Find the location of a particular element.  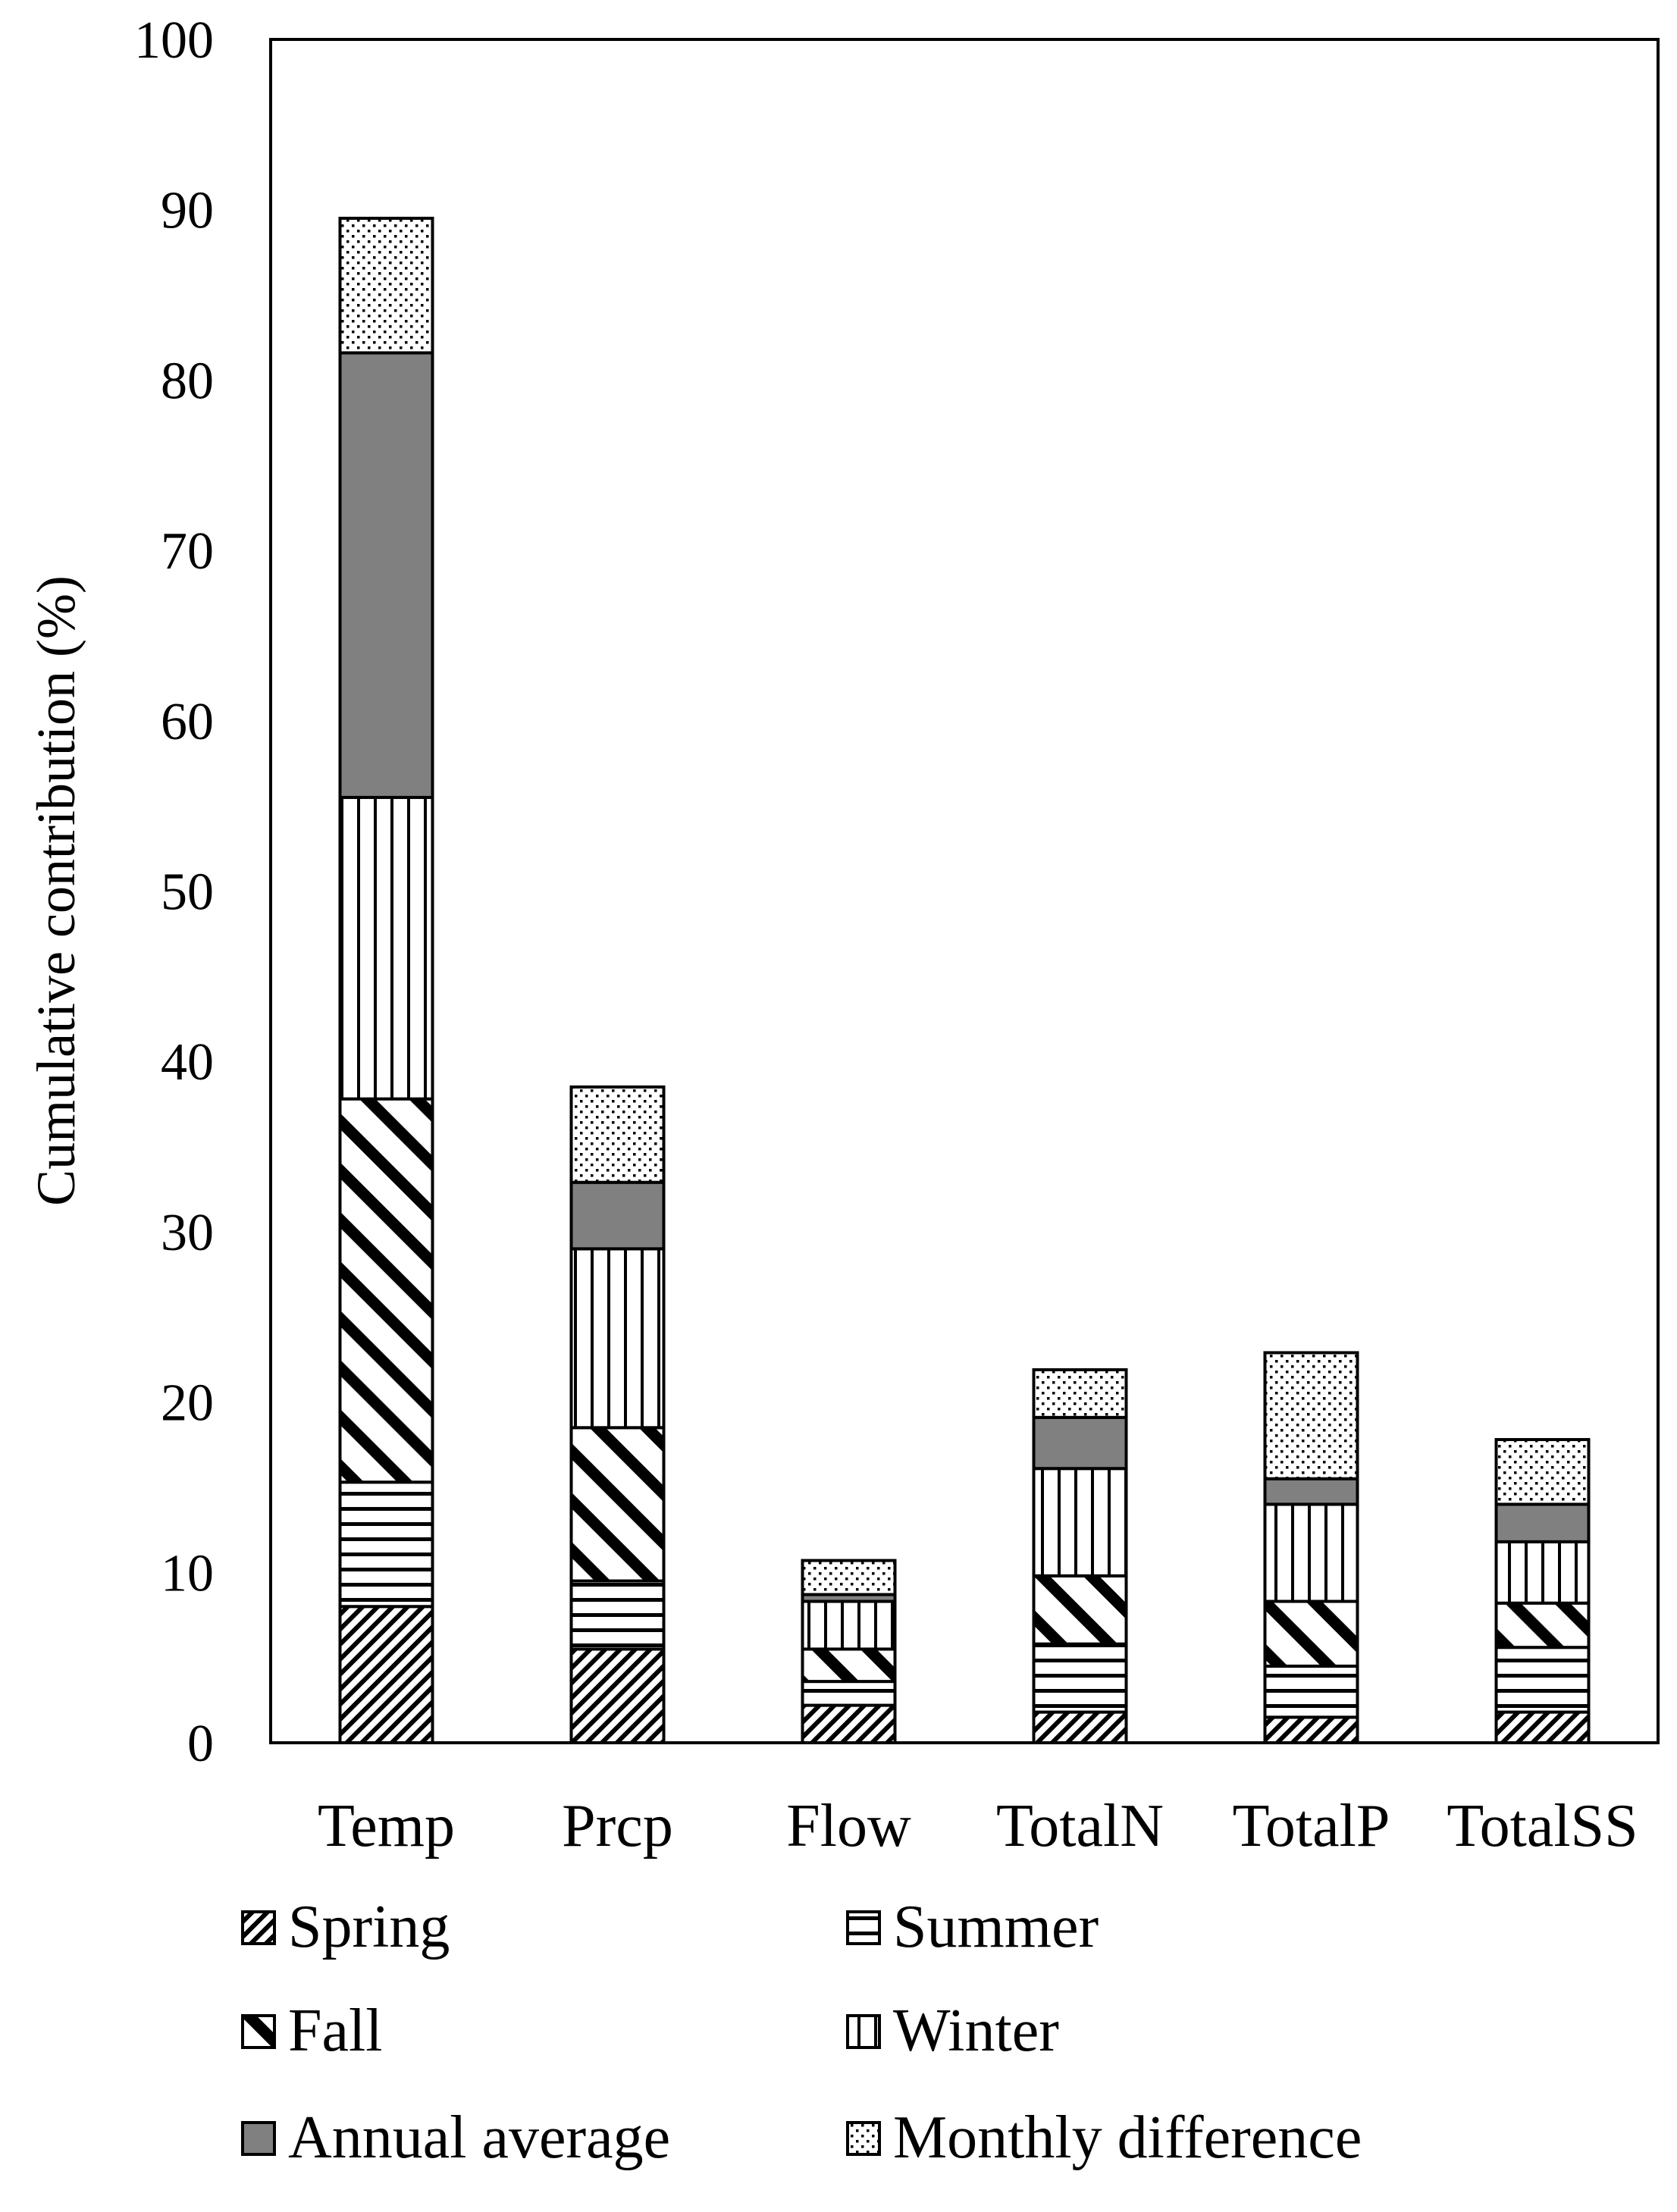

y-tick-label: 10 is located at coordinates (187, 1573).